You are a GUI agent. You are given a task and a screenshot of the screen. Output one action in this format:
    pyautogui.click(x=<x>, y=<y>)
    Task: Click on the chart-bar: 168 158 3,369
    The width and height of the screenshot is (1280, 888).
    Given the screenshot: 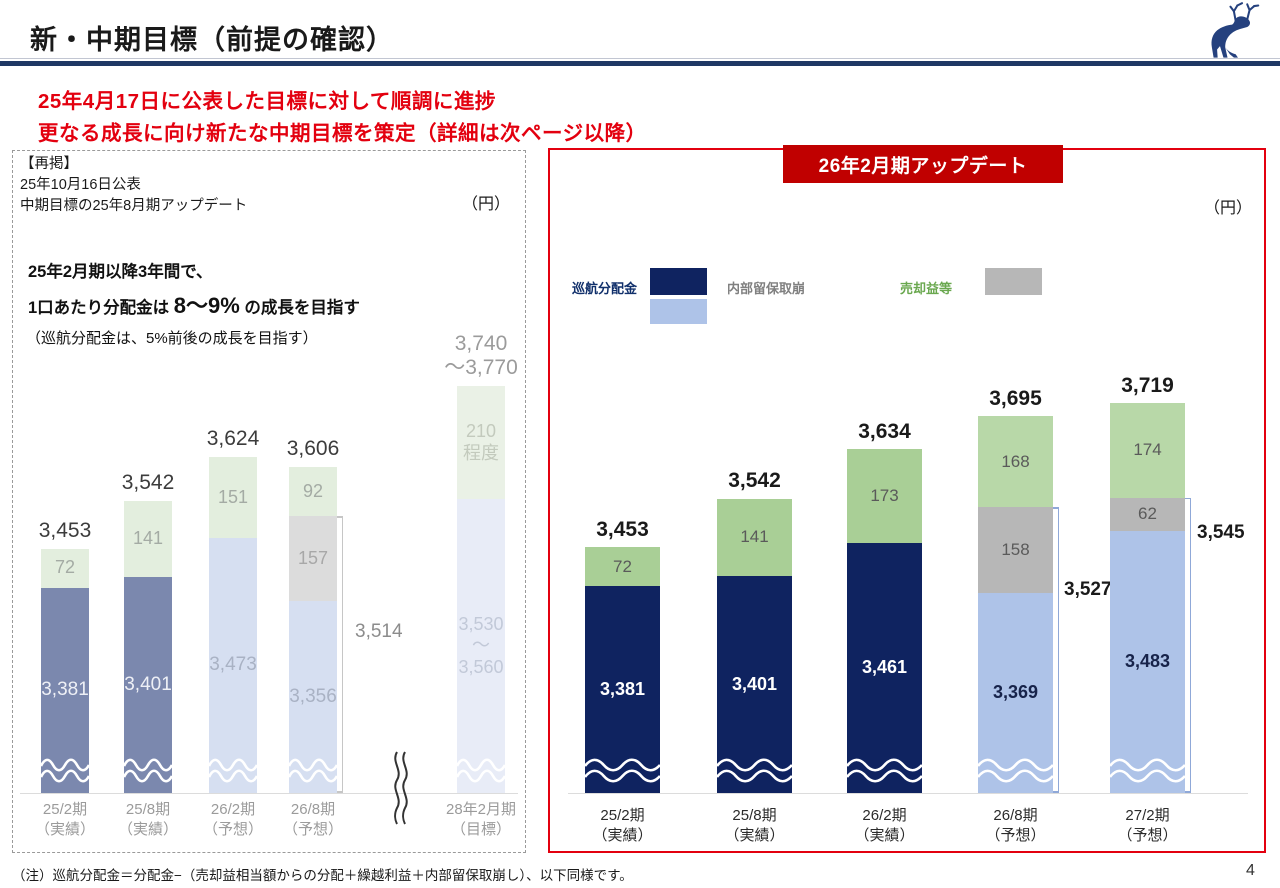 What is the action you would take?
    pyautogui.click(x=1015, y=604)
    